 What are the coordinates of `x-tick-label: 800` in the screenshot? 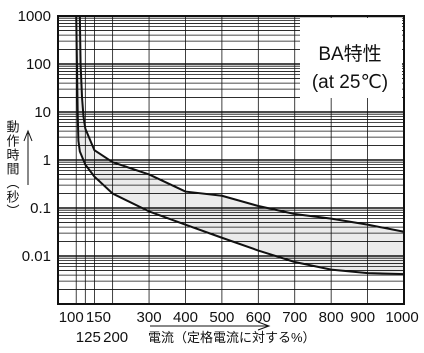 It's located at (331, 317).